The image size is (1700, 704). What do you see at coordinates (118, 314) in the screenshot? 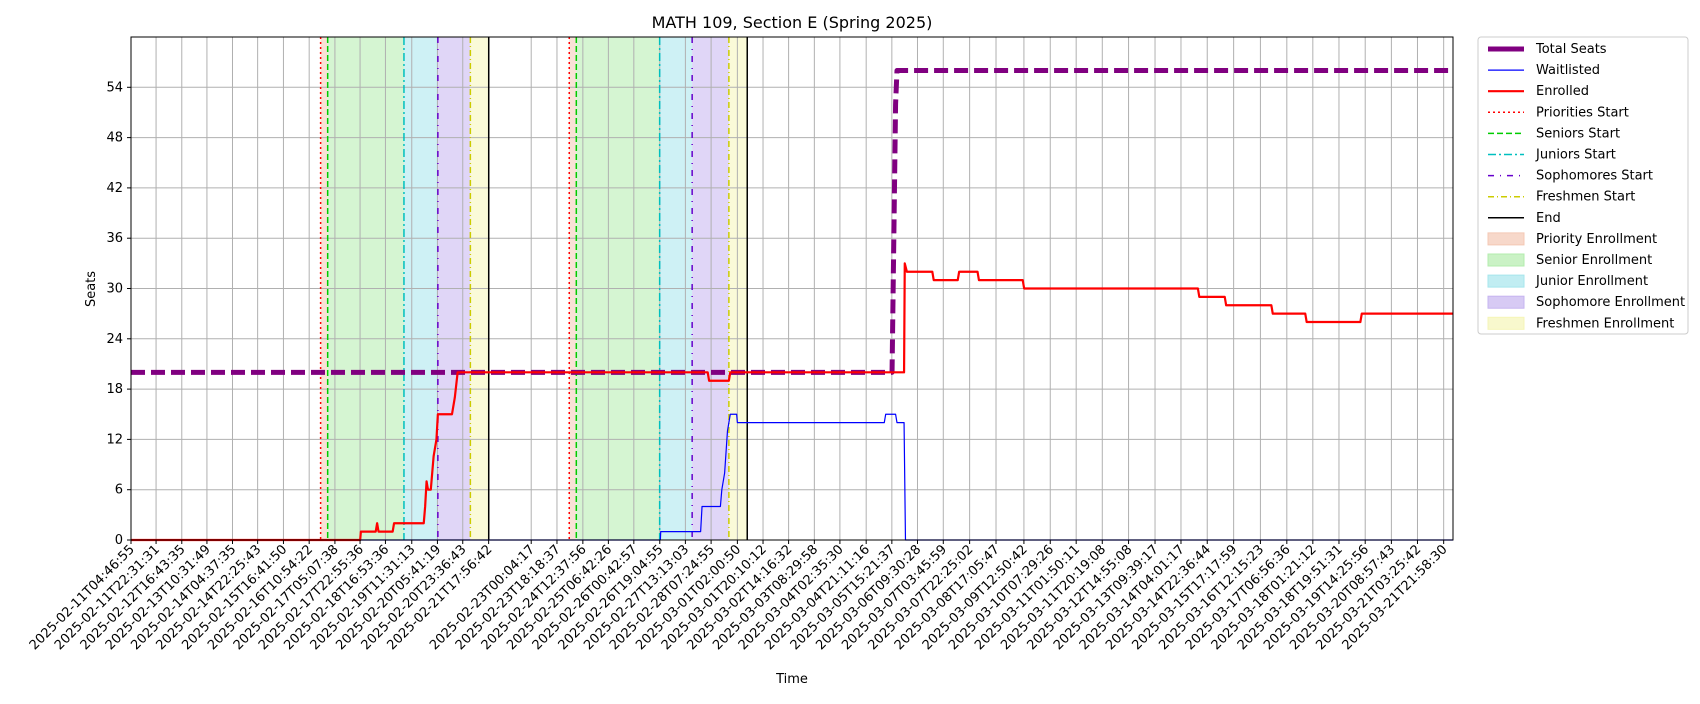
I see `y-axis-ticks: 0 6 12 18 24 30 36 42 48 54` at bounding box center [118, 314].